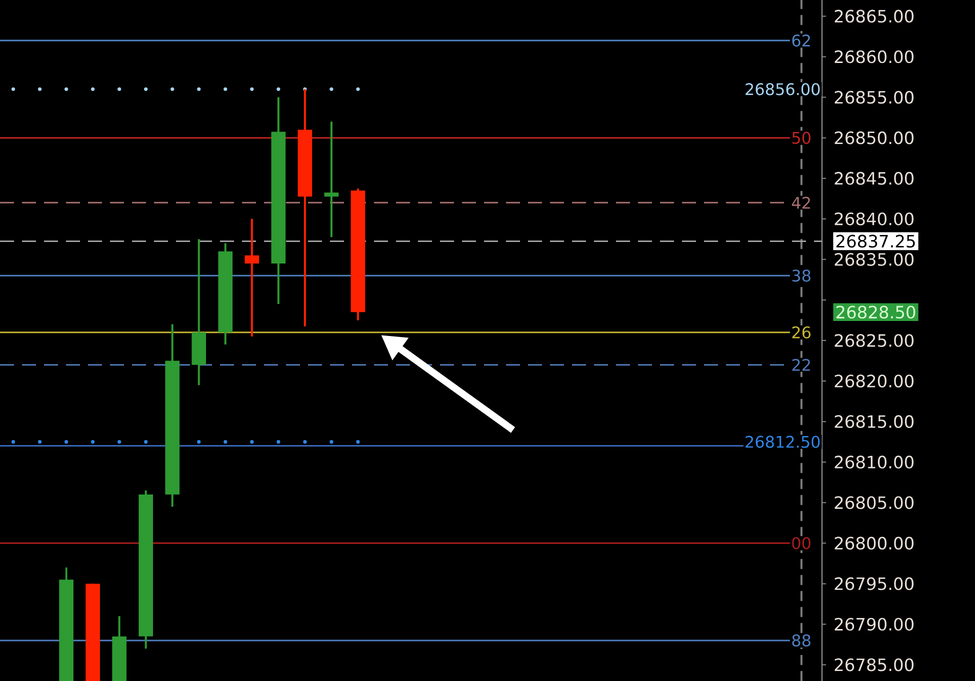 The height and width of the screenshot is (681, 975). I want to click on y-tick-label: 26805.00, so click(874, 503).